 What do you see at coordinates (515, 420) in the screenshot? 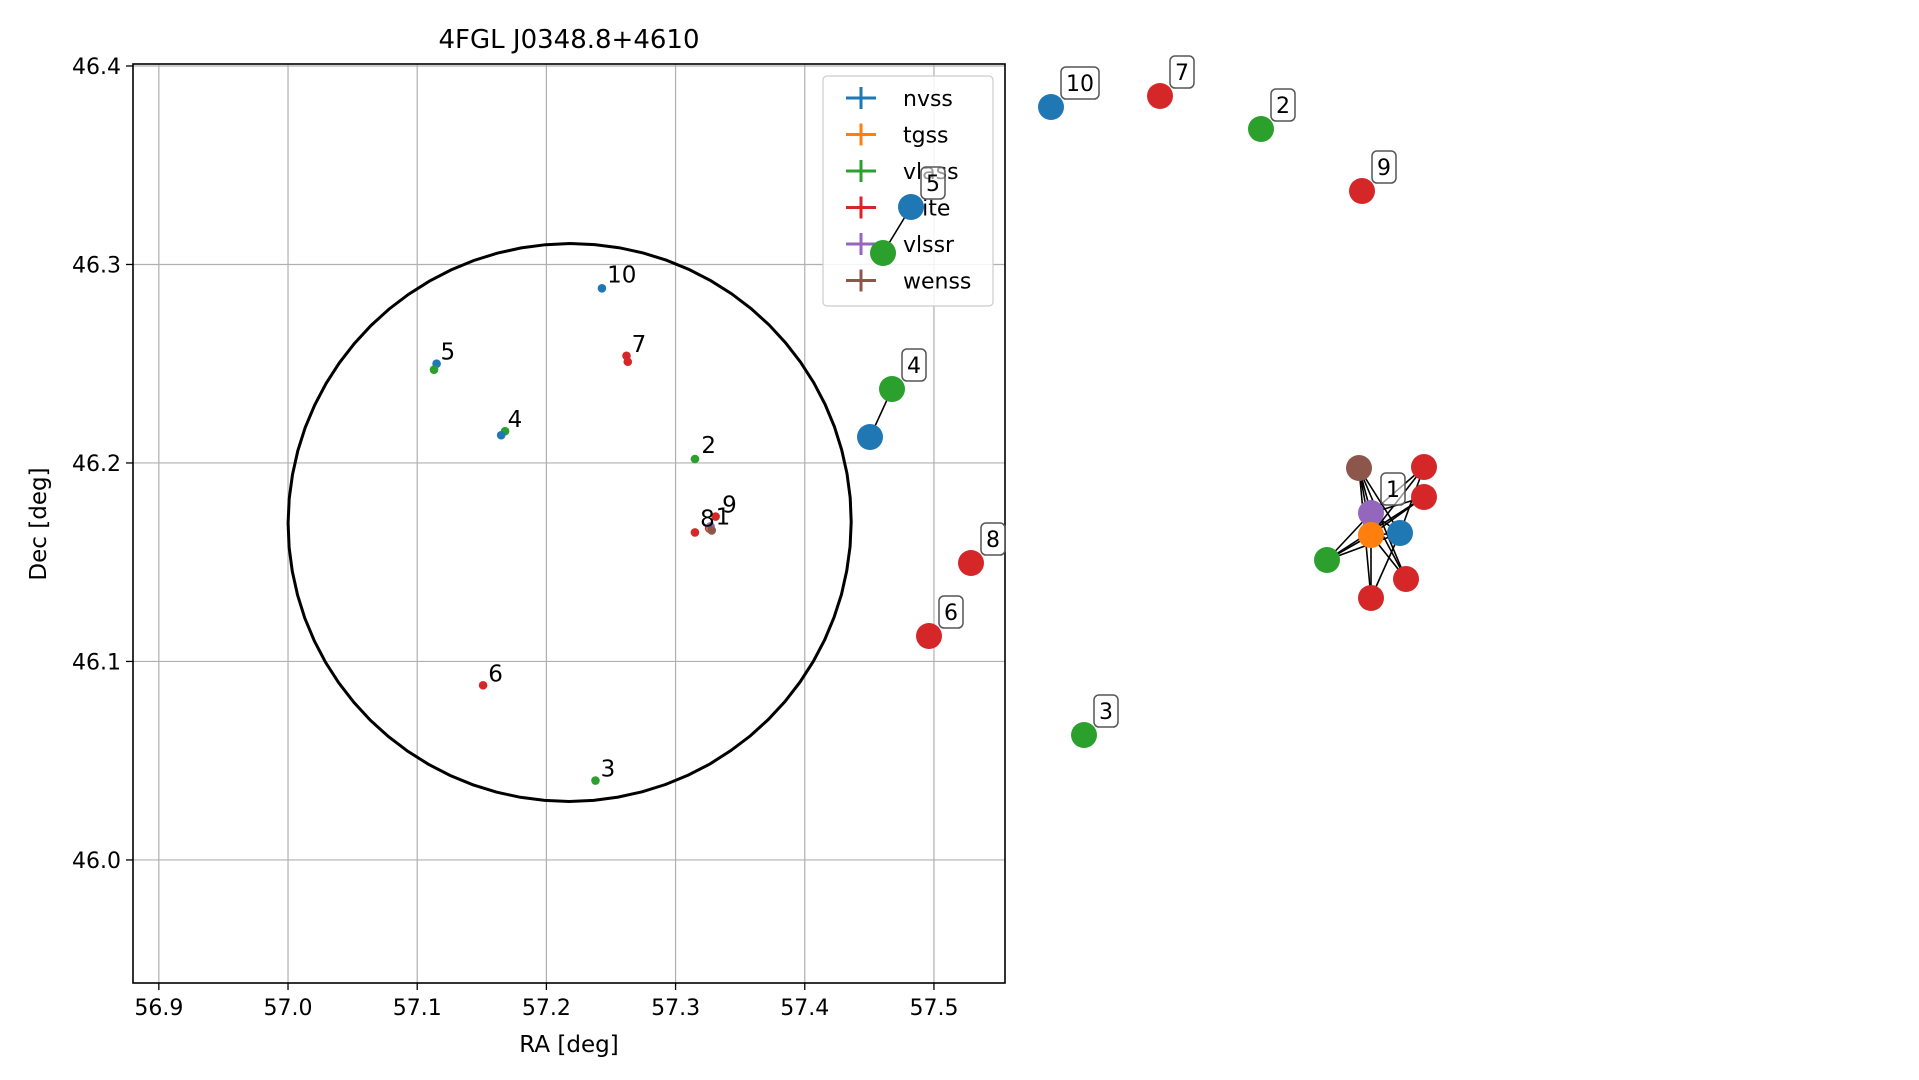
I see `source-label: 4` at bounding box center [515, 420].